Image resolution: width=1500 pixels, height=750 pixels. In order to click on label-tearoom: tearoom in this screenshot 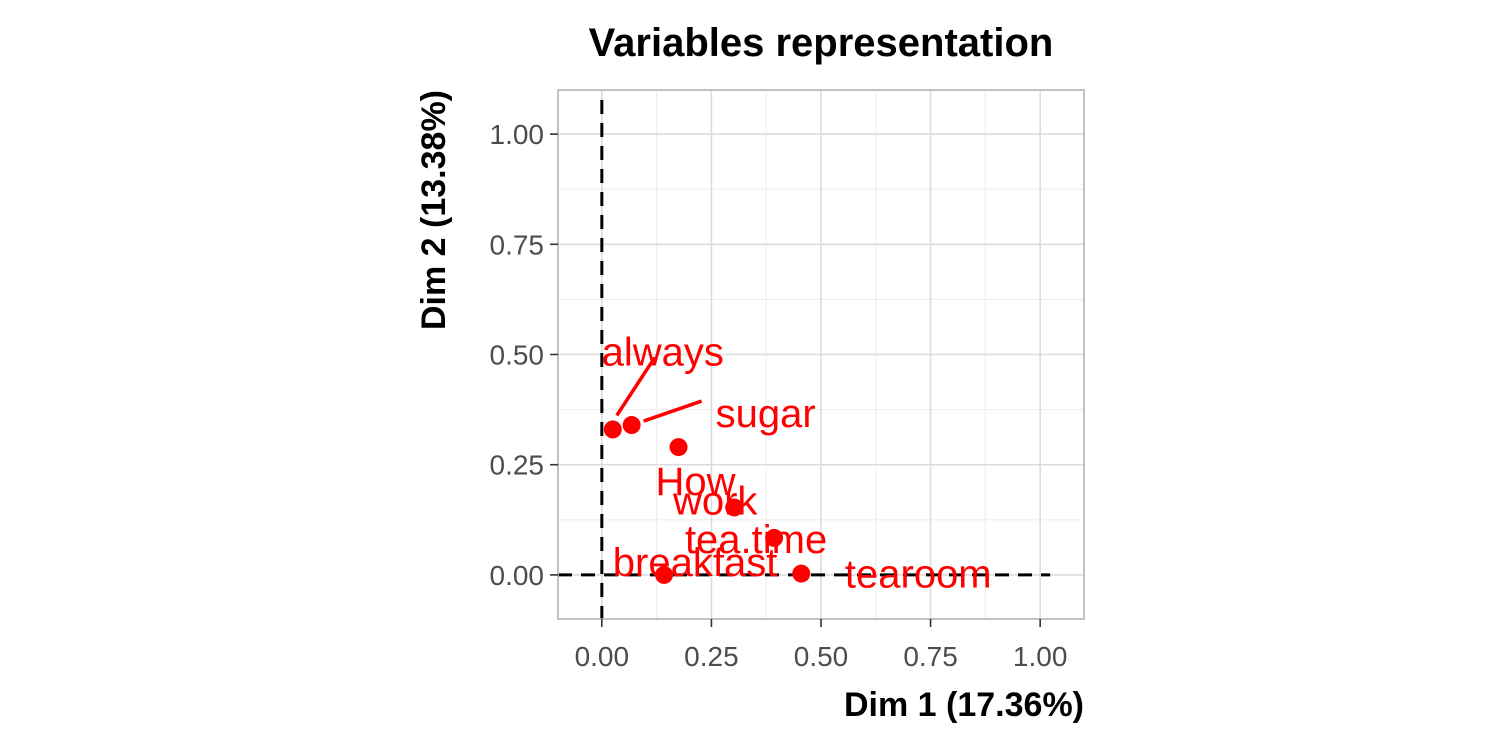, I will do `click(918, 575)`.